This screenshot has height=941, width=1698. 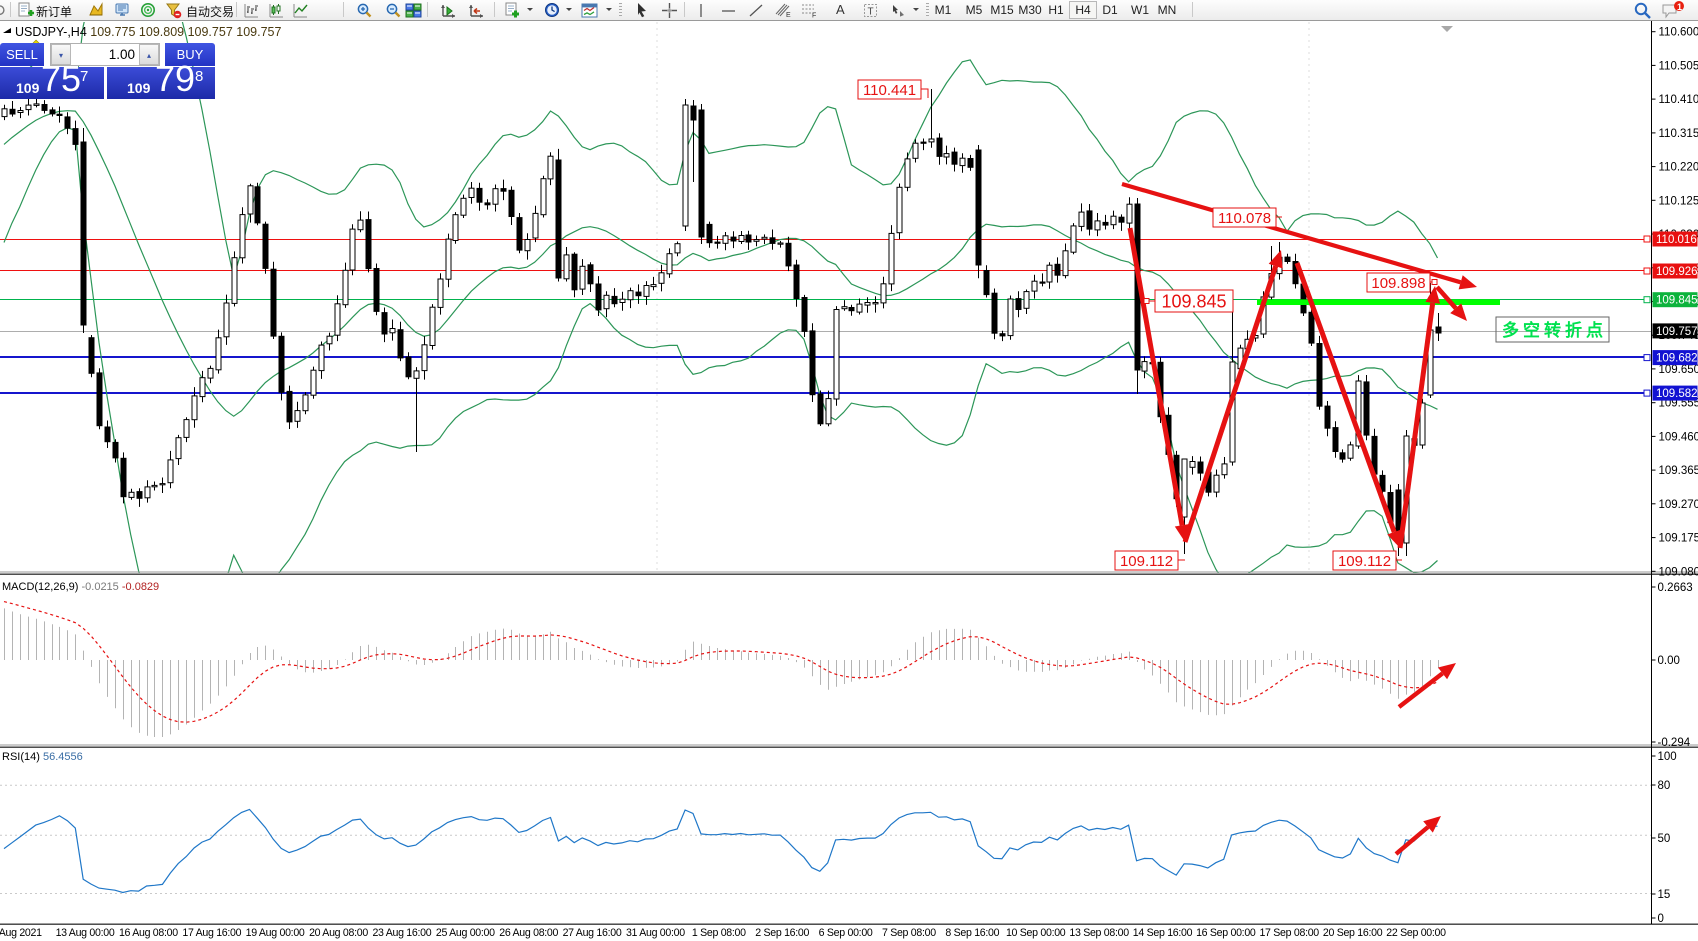 What do you see at coordinates (85, 933) in the screenshot?
I see `svg-text: 13 Aug 00:00` at bounding box center [85, 933].